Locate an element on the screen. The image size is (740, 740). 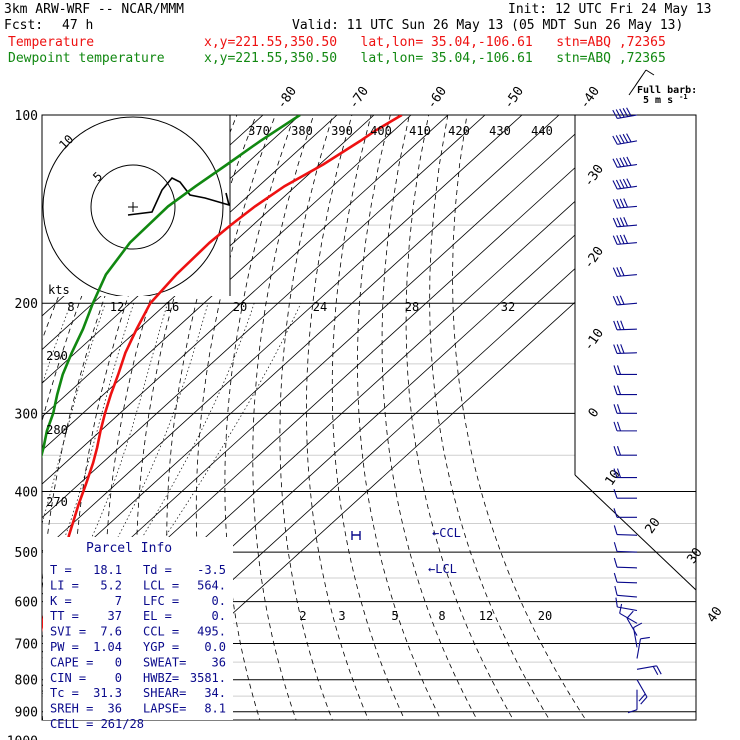
barb-key-title: Full barb: is located at coordinates (667, 90).